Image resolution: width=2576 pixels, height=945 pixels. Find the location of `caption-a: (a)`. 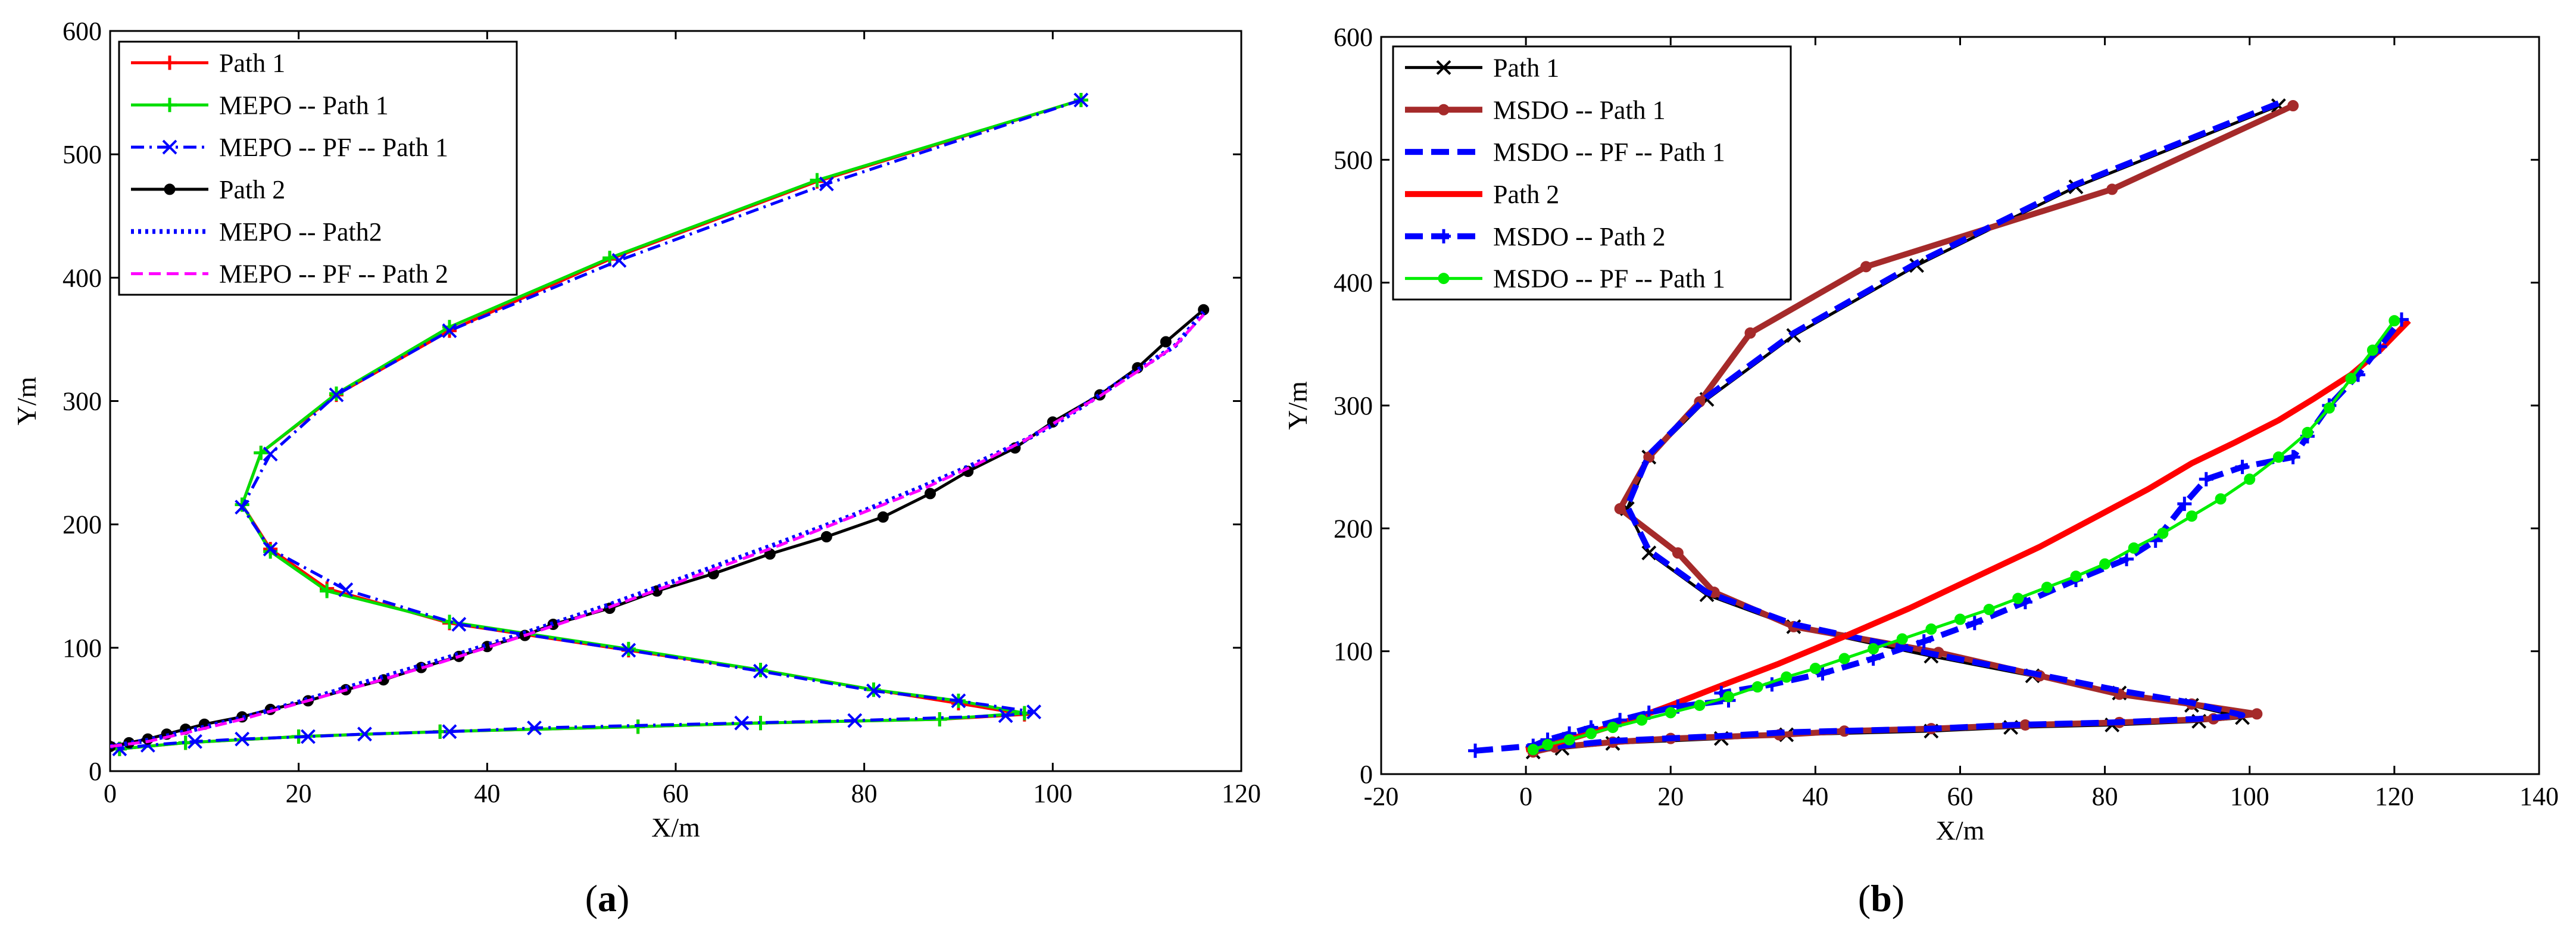

caption-a: (a) is located at coordinates (607, 898).